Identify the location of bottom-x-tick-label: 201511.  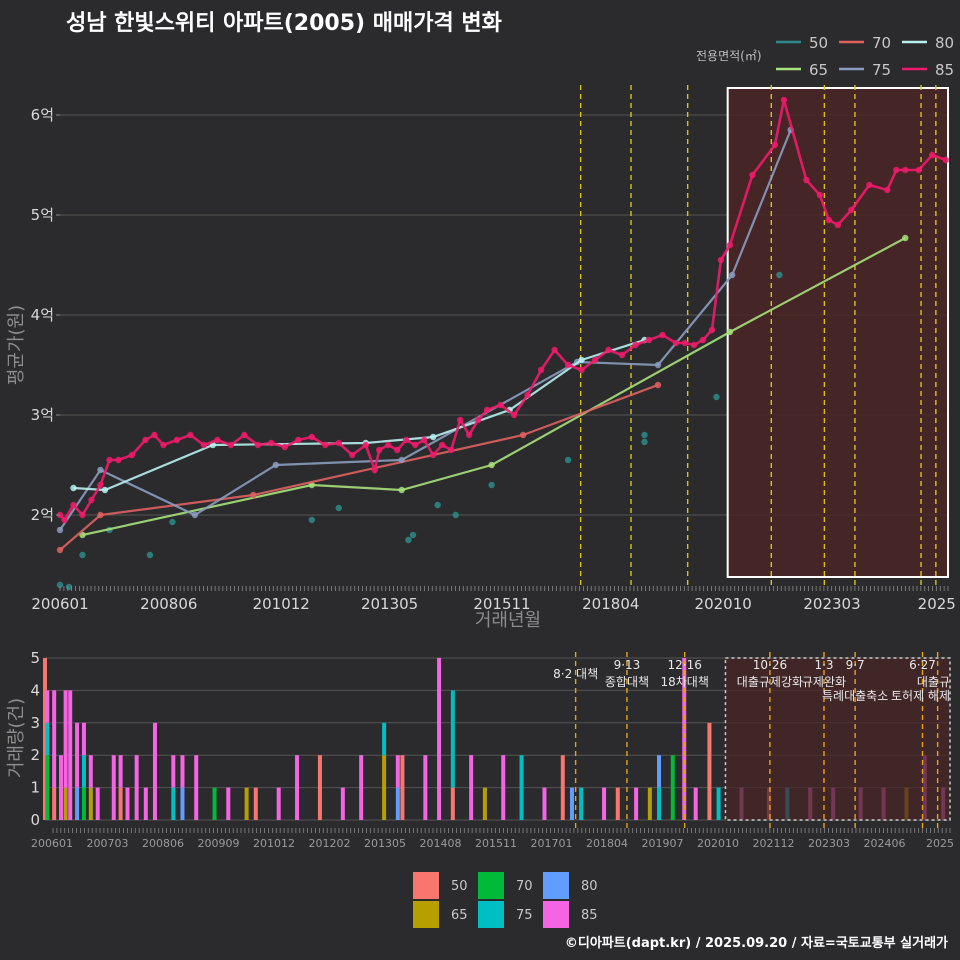
(496, 843).